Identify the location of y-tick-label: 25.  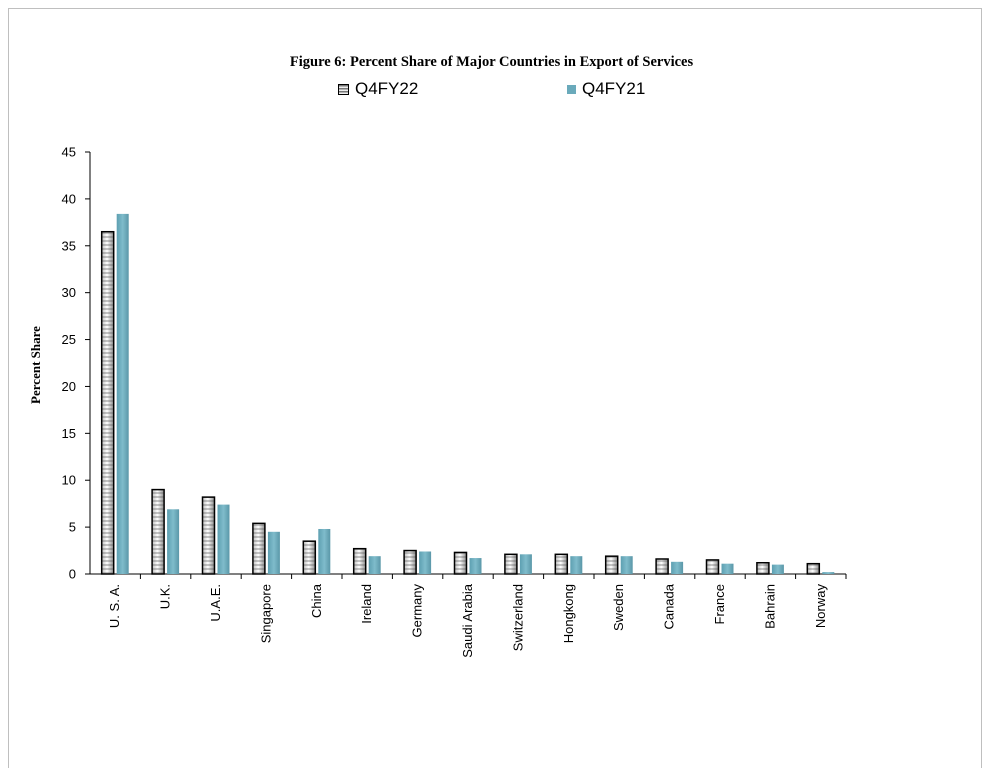
(69, 339).